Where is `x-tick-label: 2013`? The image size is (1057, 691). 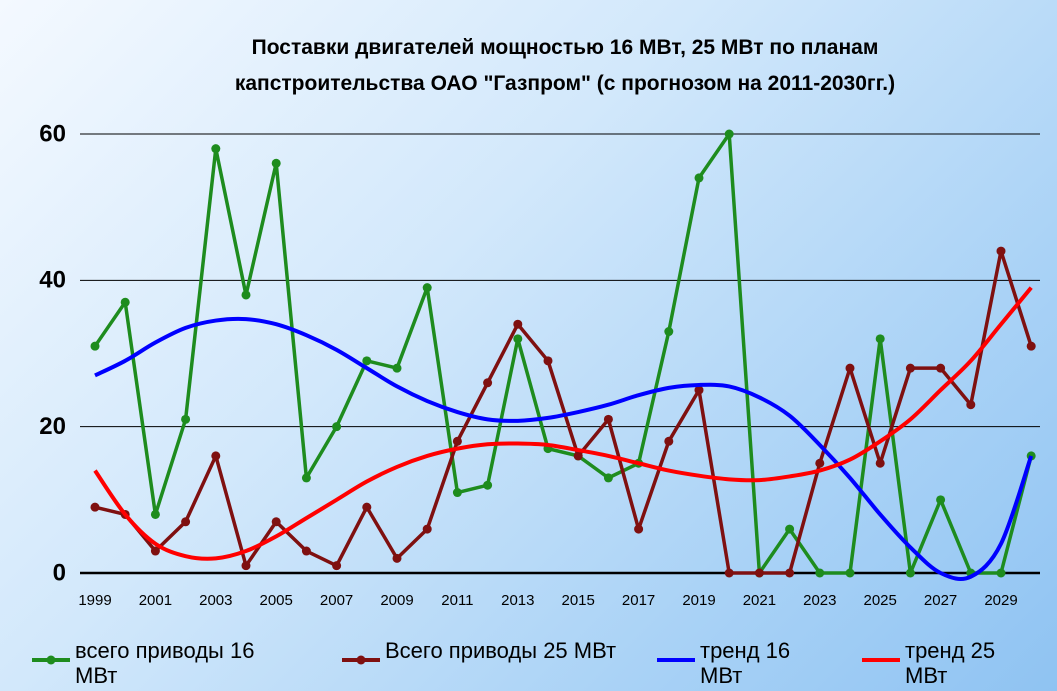
x-tick-label: 2013 is located at coordinates (517, 600).